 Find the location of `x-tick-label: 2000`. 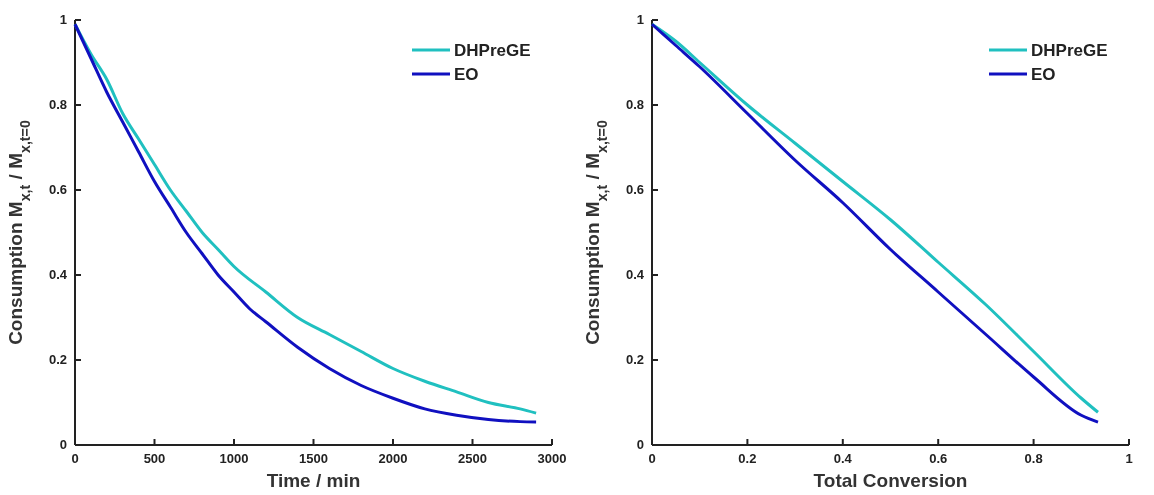

x-tick-label: 2000 is located at coordinates (393, 458).